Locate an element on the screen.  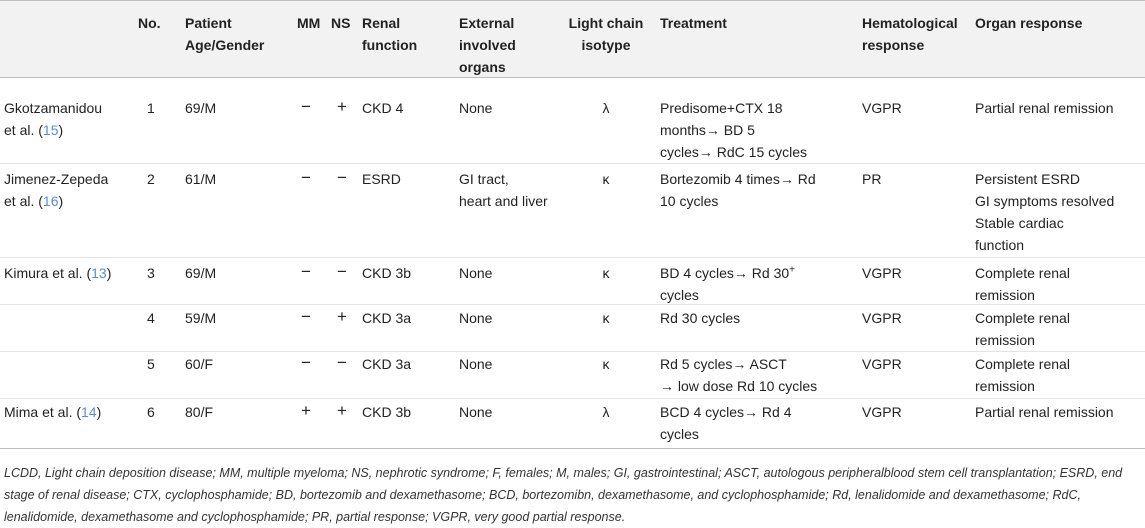
row3-organs: None is located at coordinates (476, 273).